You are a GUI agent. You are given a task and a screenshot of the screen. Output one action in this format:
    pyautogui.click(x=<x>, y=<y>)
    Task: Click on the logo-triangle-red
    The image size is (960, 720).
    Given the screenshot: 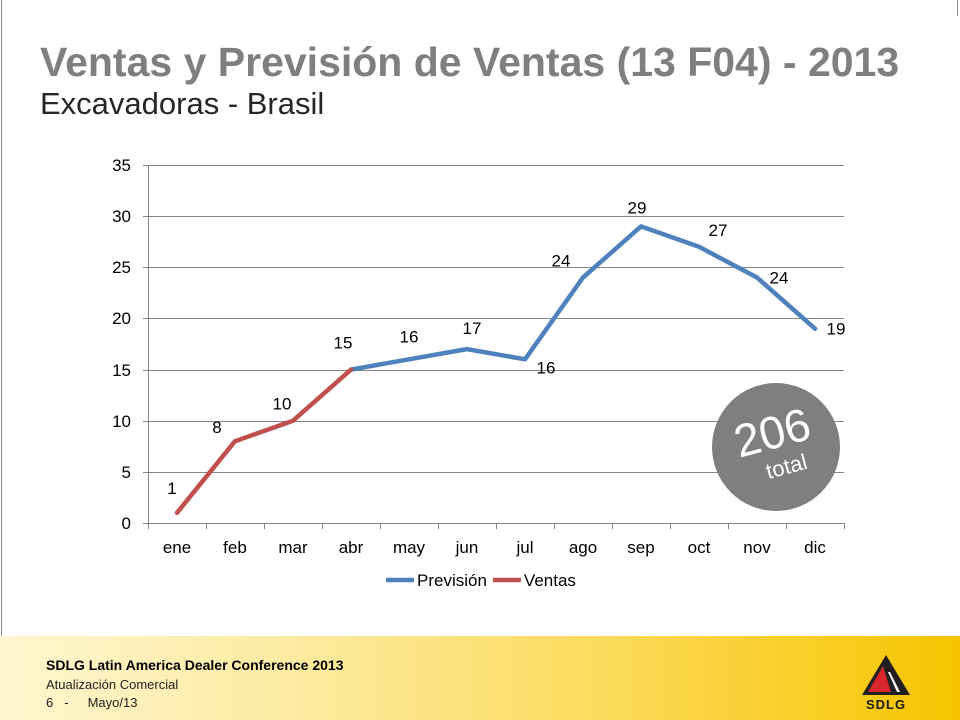 What is the action you would take?
    pyautogui.click(x=879, y=679)
    